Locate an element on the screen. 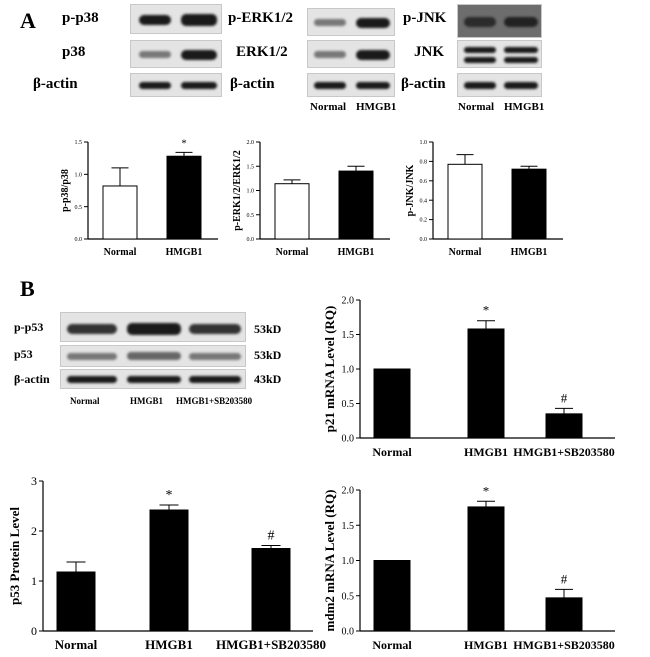 The height and width of the screenshot is (657, 650). blot-label-p53: p53 is located at coordinates (23, 354).